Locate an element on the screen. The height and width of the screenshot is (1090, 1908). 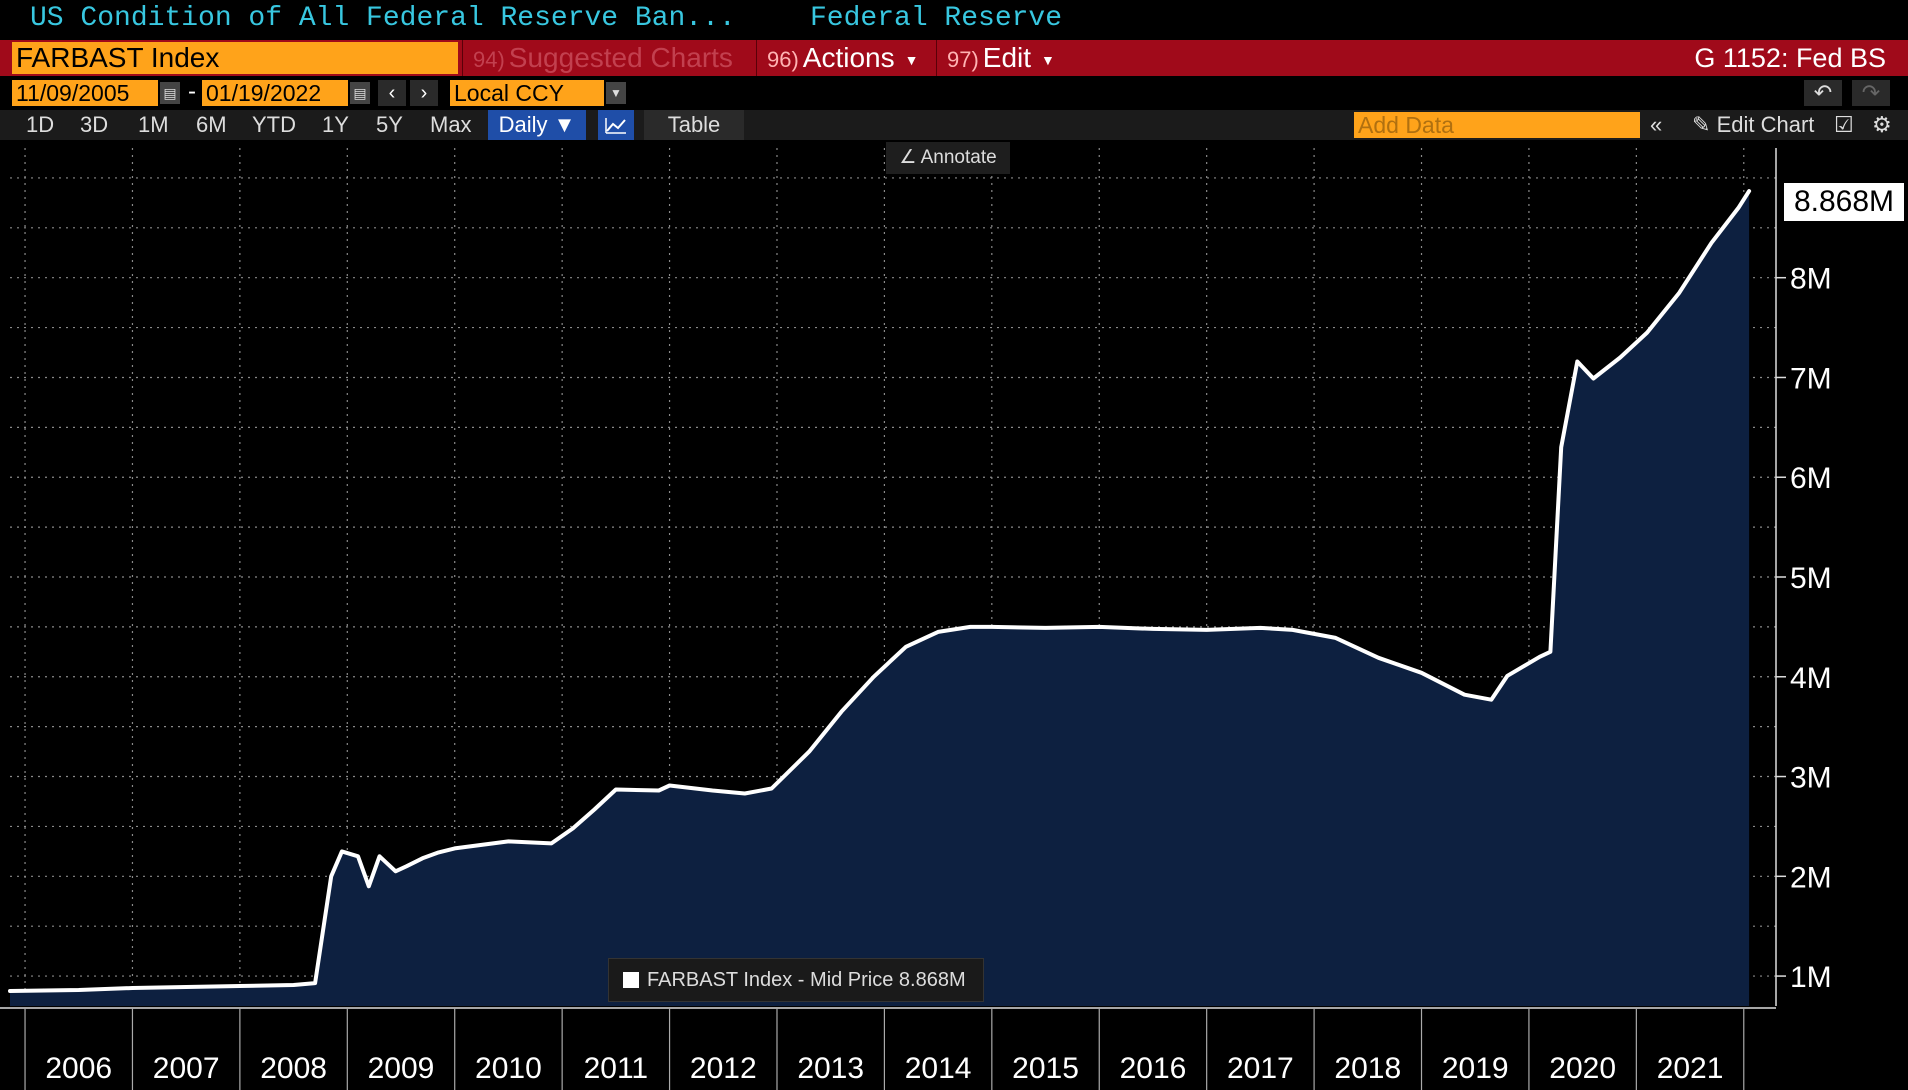
suggested-charts-menu: 94) Suggested Charts is located at coordinates (609, 58).